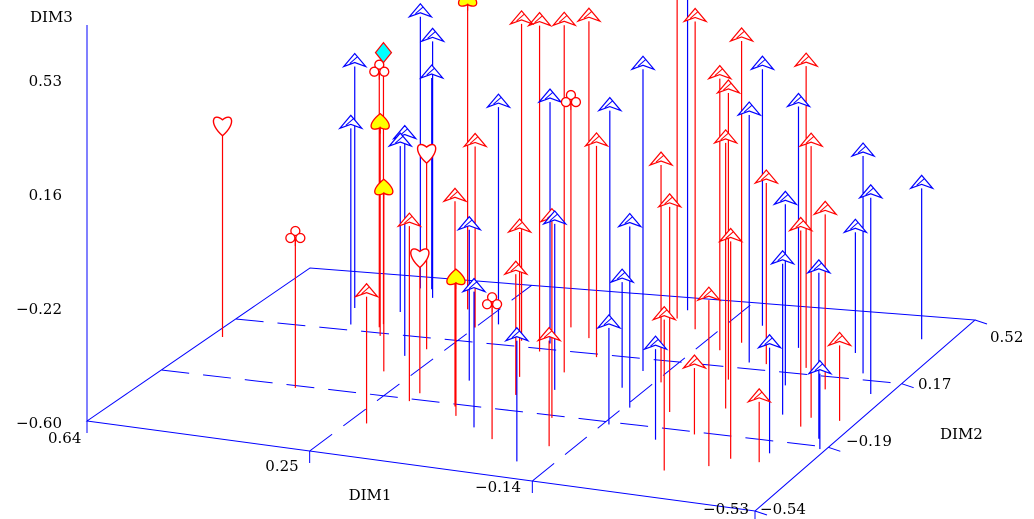 The width and height of the screenshot is (1034, 519). I want to click on marker-pyramid-1-2-facet, so click(431, 34).